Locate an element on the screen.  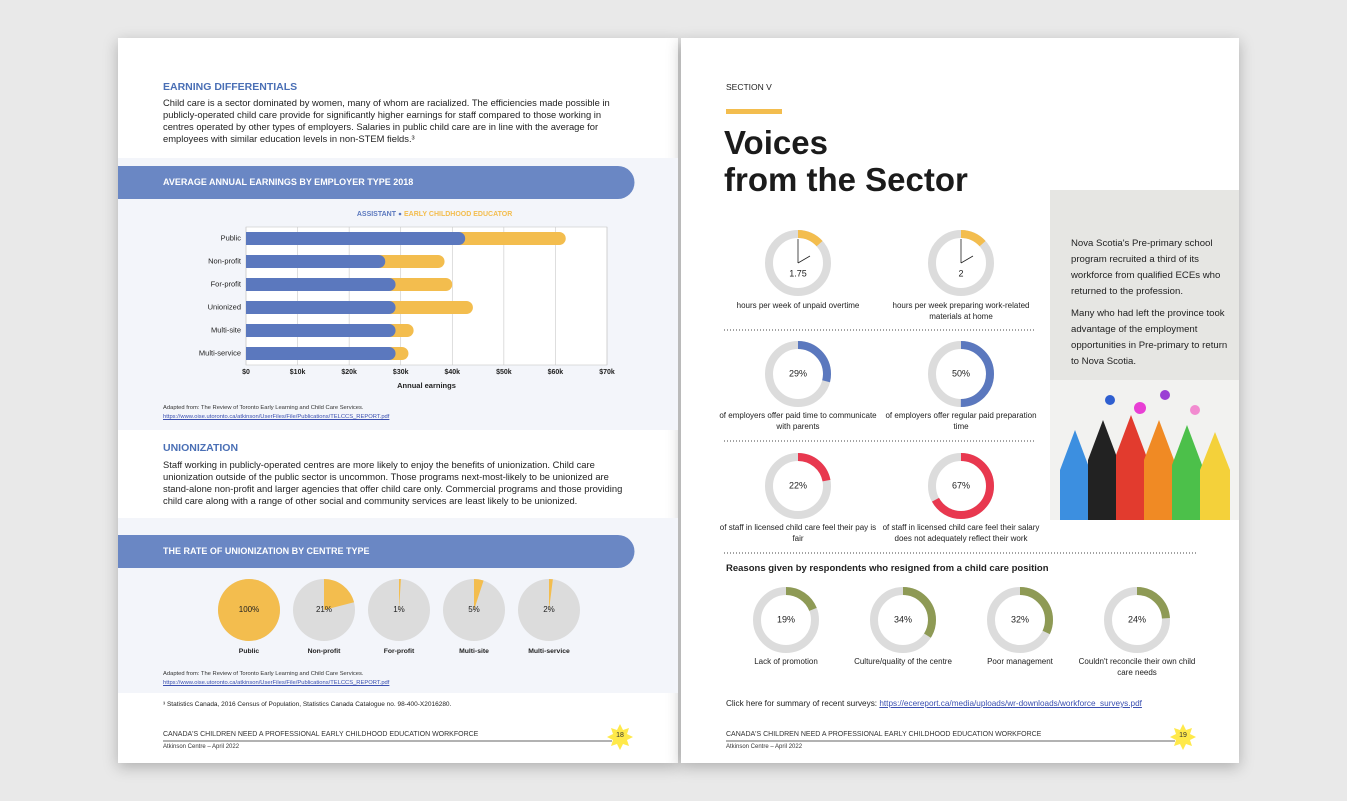
category-label: Multi-site is located at coordinates (474, 651).